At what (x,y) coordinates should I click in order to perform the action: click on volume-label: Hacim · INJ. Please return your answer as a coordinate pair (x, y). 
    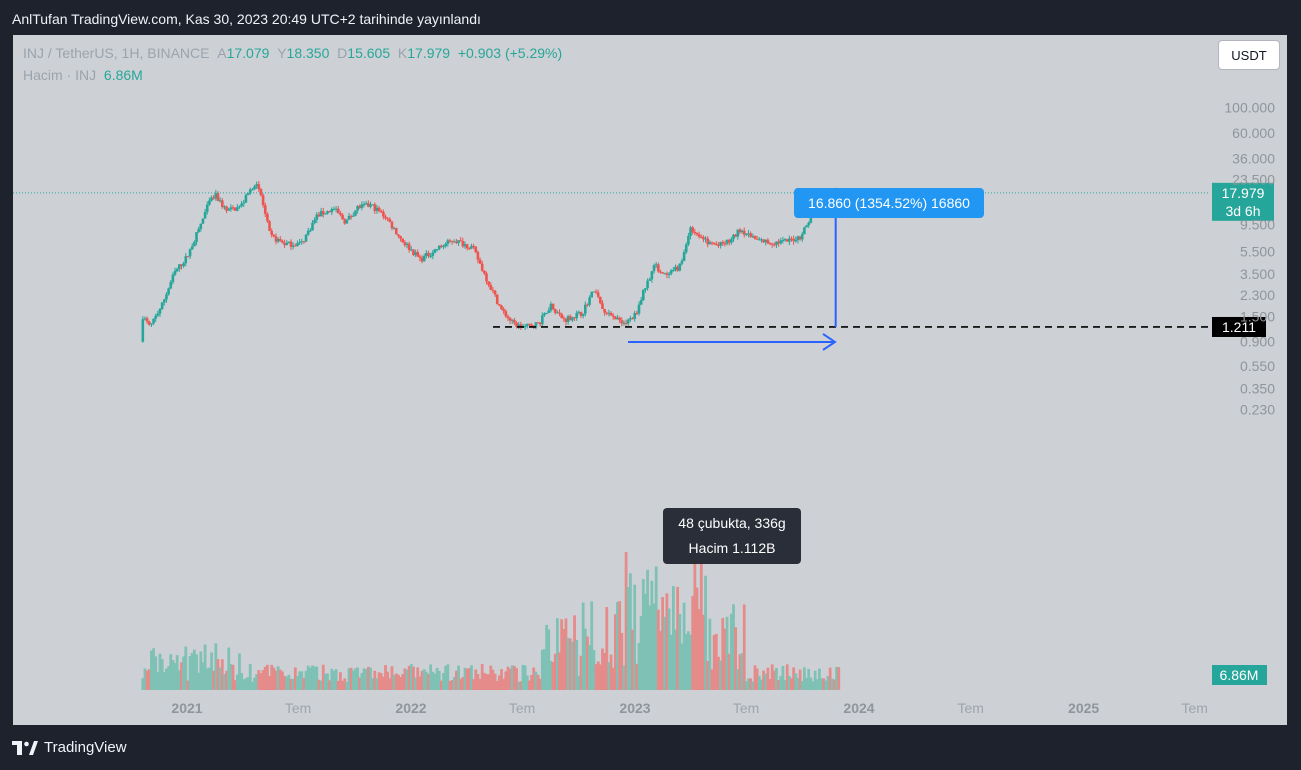
    Looking at the image, I should click on (60, 75).